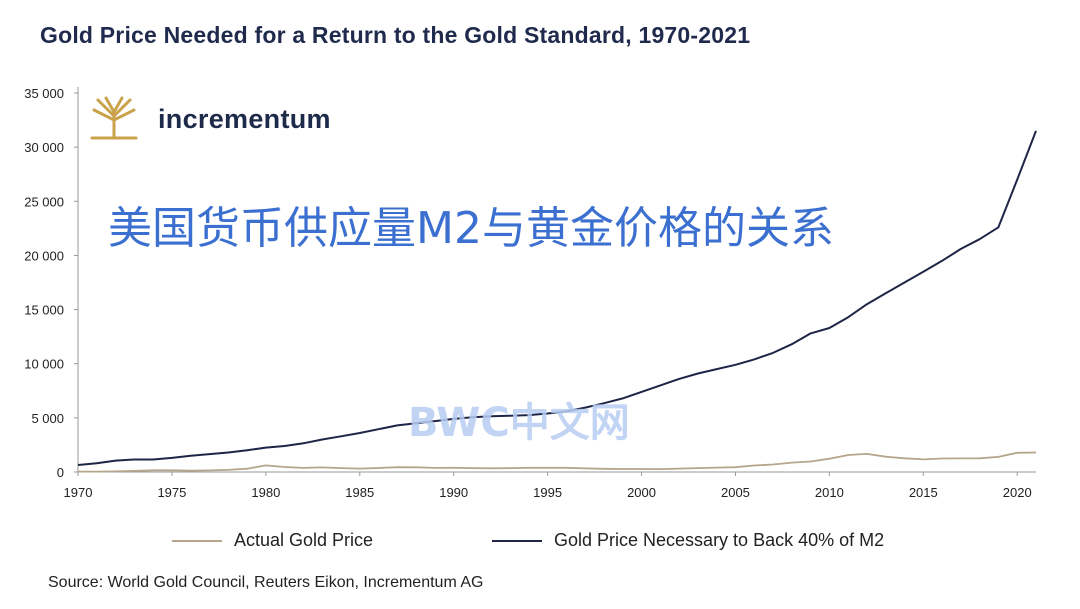 Image resolution: width=1080 pixels, height=609 pixels. I want to click on x-tick-label: 2020, so click(1017, 492).